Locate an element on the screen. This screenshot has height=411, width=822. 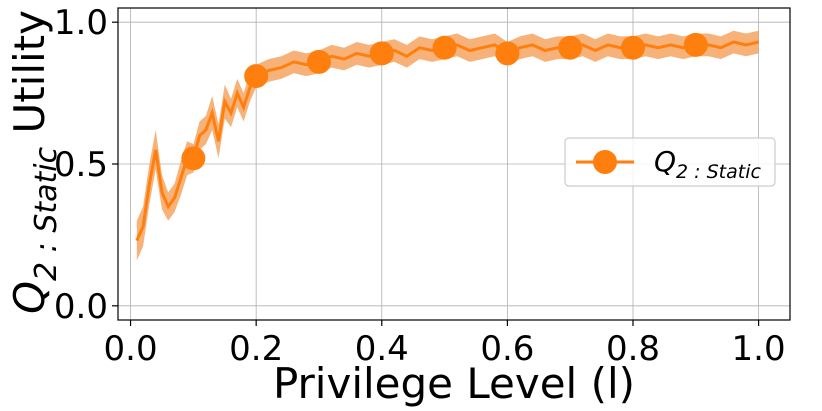
y-axis-label: Q2 : Static Utility is located at coordinates (34, 162).